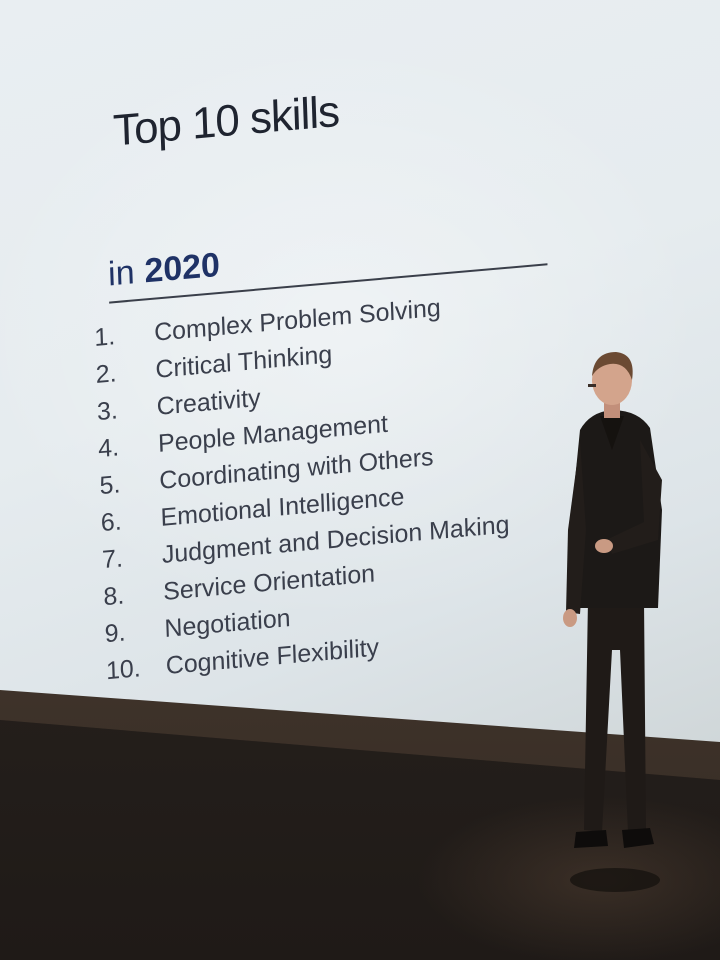 The height and width of the screenshot is (960, 720). What do you see at coordinates (106, 374) in the screenshot?
I see `skill-number: 2.` at bounding box center [106, 374].